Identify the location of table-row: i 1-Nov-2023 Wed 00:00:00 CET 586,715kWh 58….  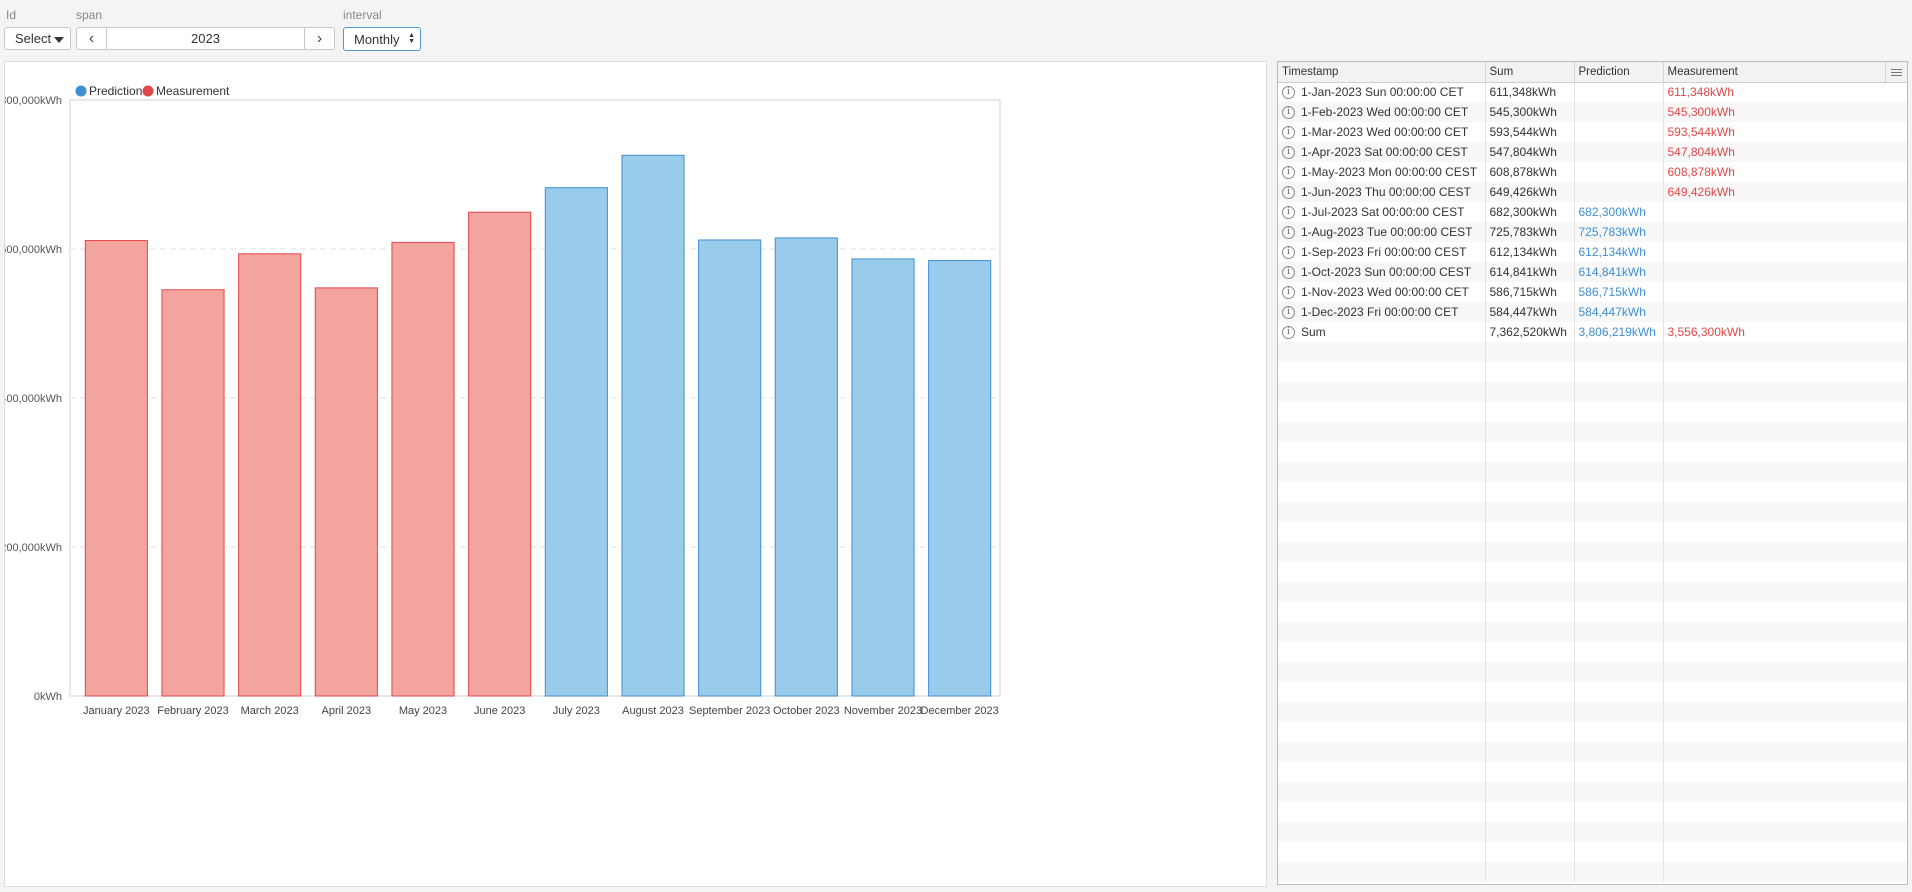
(1592, 292).